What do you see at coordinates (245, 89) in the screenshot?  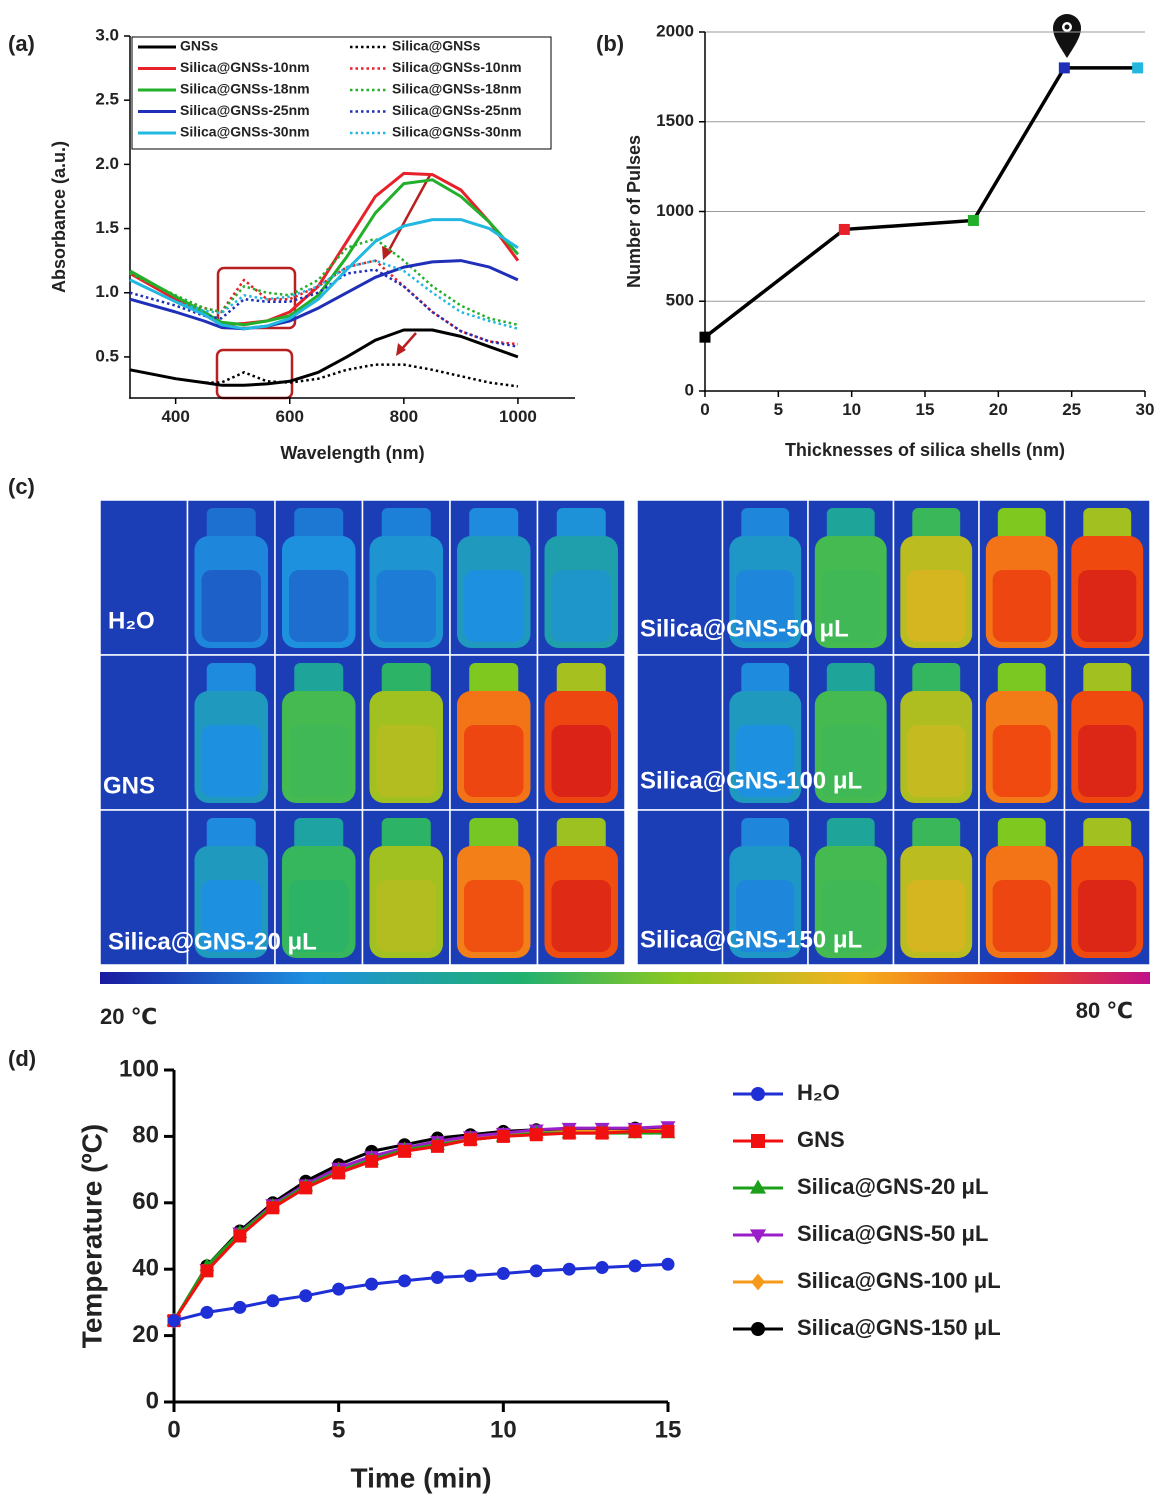 I see `legend-label: Silica@GNSs-18nm` at bounding box center [245, 89].